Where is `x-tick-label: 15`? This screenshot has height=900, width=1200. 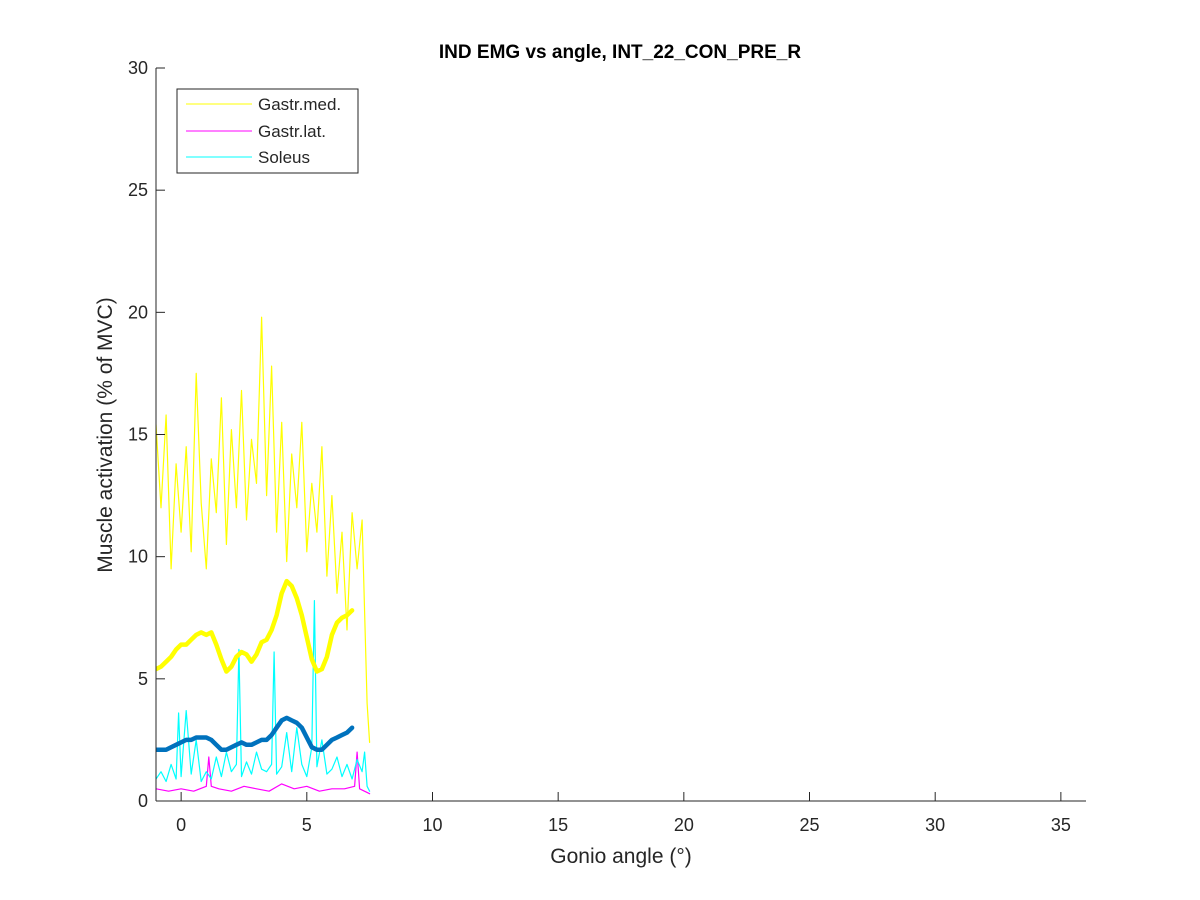 x-tick-label: 15 is located at coordinates (558, 825).